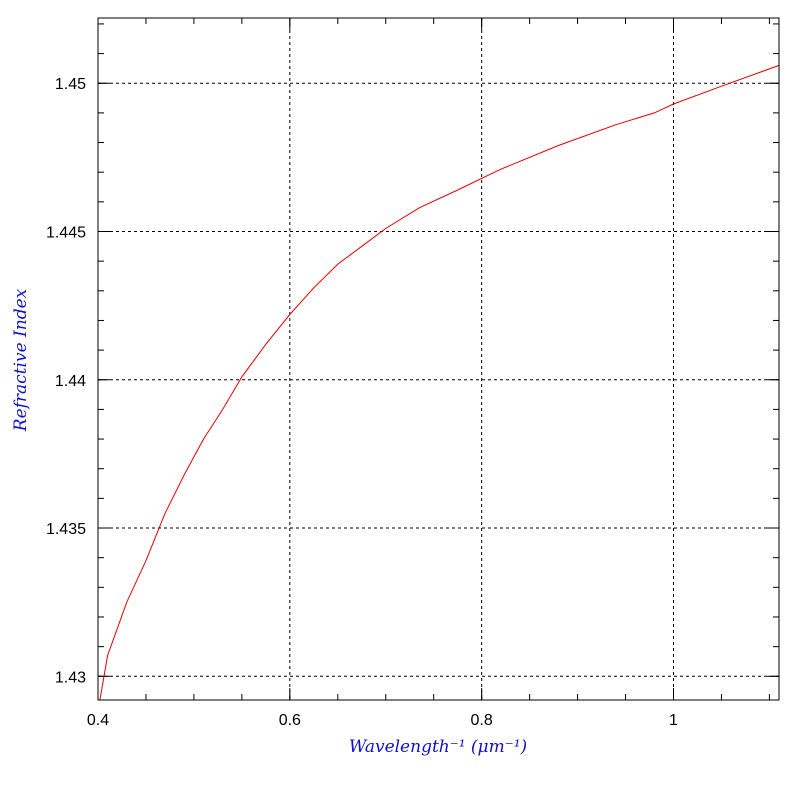  What do you see at coordinates (98, 720) in the screenshot?
I see `x-tick-label: 0.4` at bounding box center [98, 720].